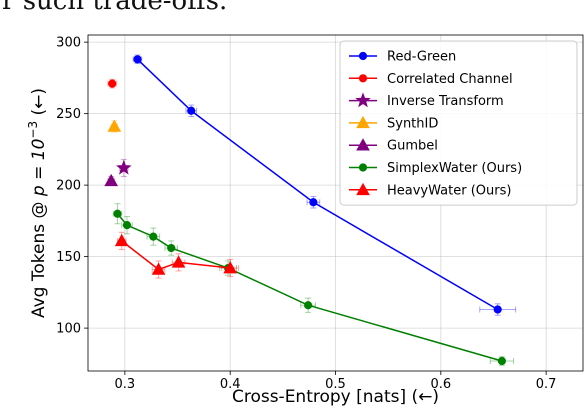 The height and width of the screenshot is (406, 584). Describe the element at coordinates (445, 101) in the screenshot. I see `legend-label: Inverse Transform` at that location.